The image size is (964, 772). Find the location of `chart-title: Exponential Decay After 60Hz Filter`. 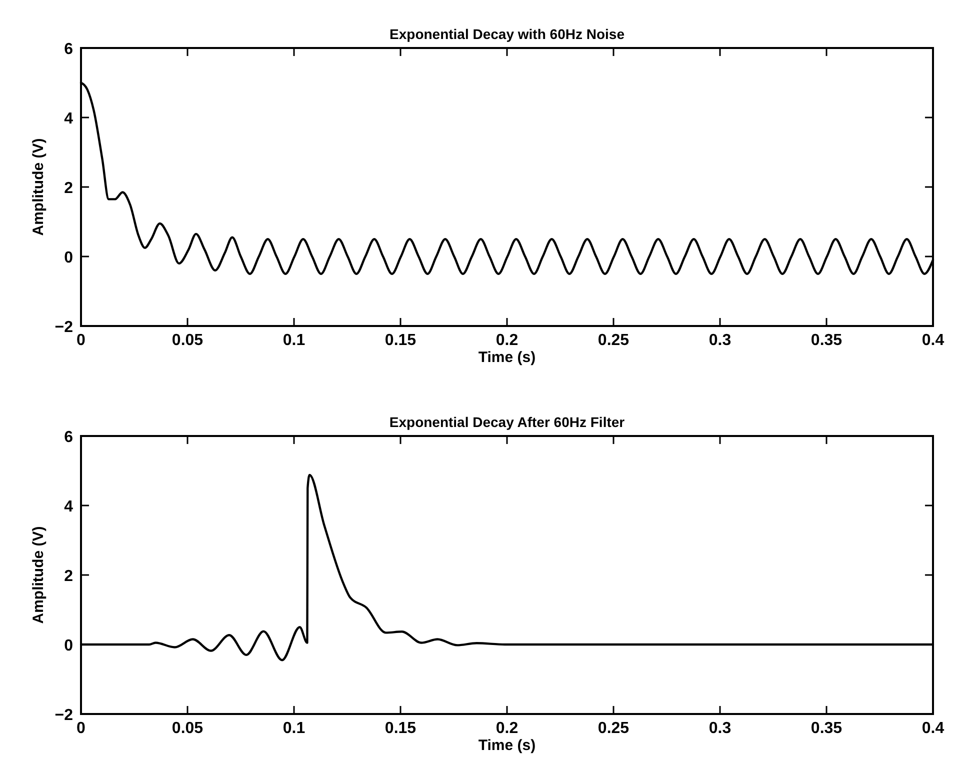

chart-title: Exponential Decay After 60Hz Filter is located at coordinates (507, 422).